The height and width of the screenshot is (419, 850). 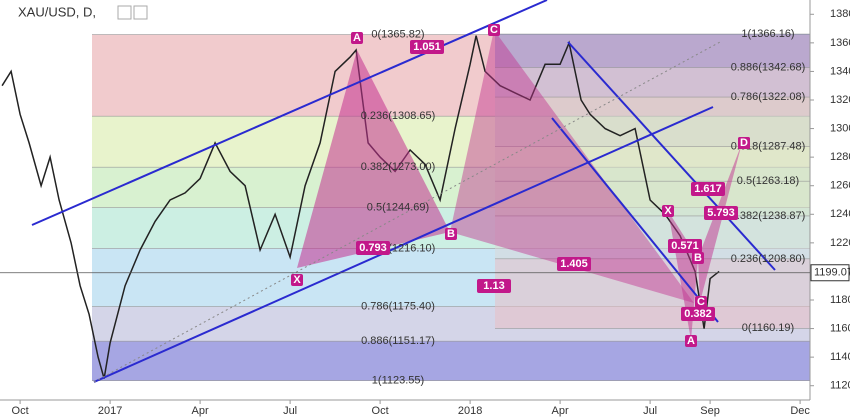 I want to click on fib-label: 0(1160.19), so click(x=768, y=328).